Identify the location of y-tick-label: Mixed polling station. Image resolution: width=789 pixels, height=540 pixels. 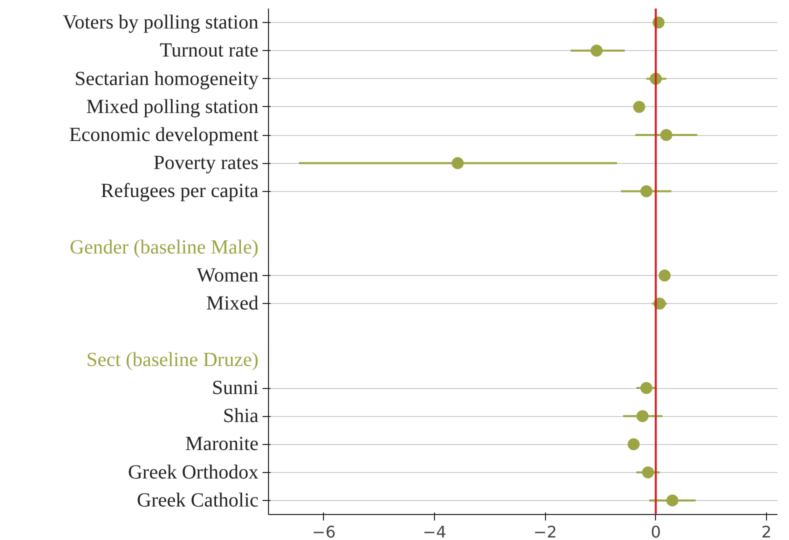
(172, 107).